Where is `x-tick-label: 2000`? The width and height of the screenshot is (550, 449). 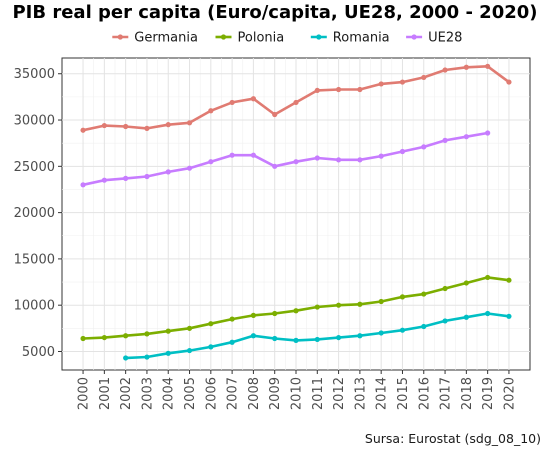
x-tick-label: 2000 is located at coordinates (84, 393).